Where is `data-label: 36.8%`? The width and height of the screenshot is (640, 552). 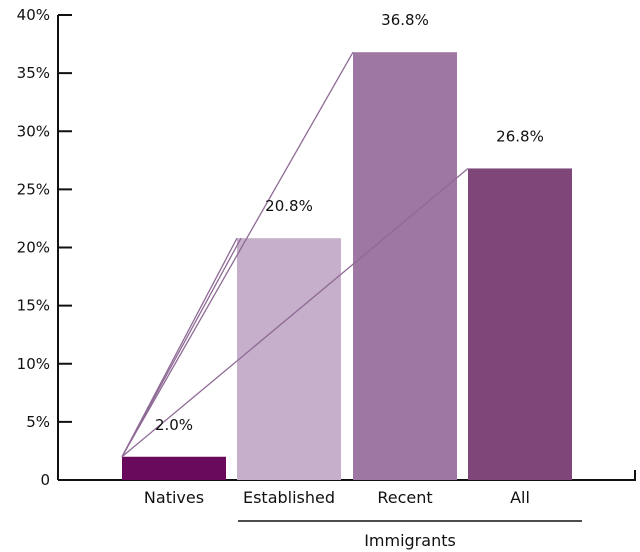 data-label: 36.8% is located at coordinates (405, 20).